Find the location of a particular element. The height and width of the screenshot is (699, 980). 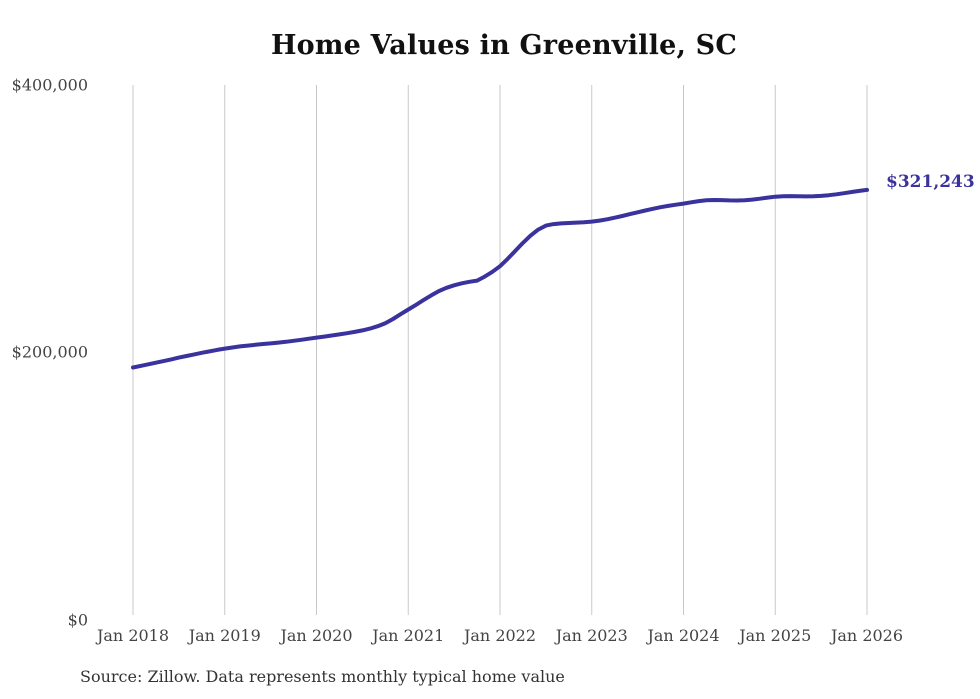

latest-value-label: $321,243 is located at coordinates (930, 182).